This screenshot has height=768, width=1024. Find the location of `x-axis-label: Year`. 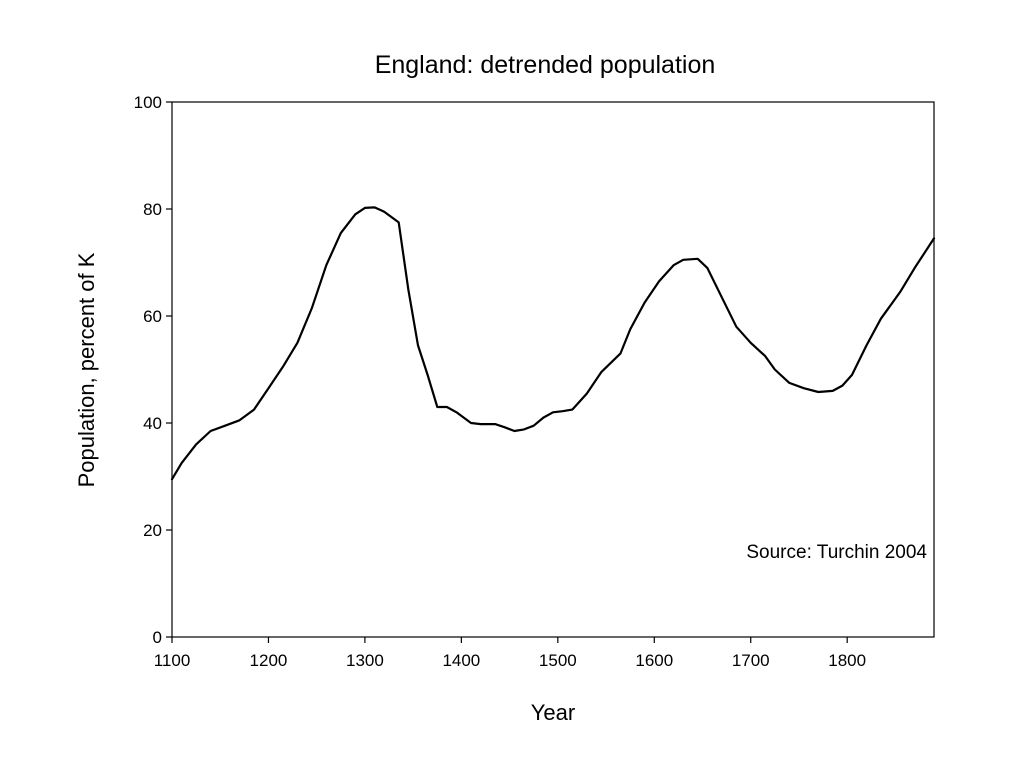

x-axis-label: Year is located at coordinates (553, 712).